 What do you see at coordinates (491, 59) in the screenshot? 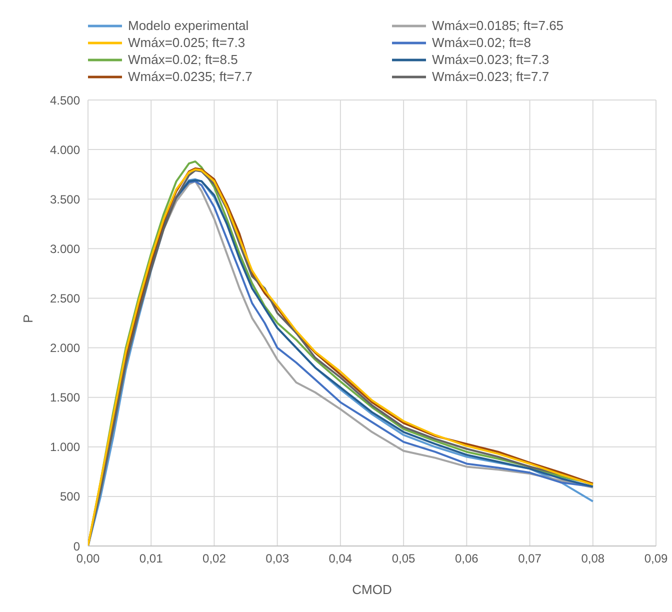
I see `legend-label: Wmáx=0.023; ft=7.3` at bounding box center [491, 59].